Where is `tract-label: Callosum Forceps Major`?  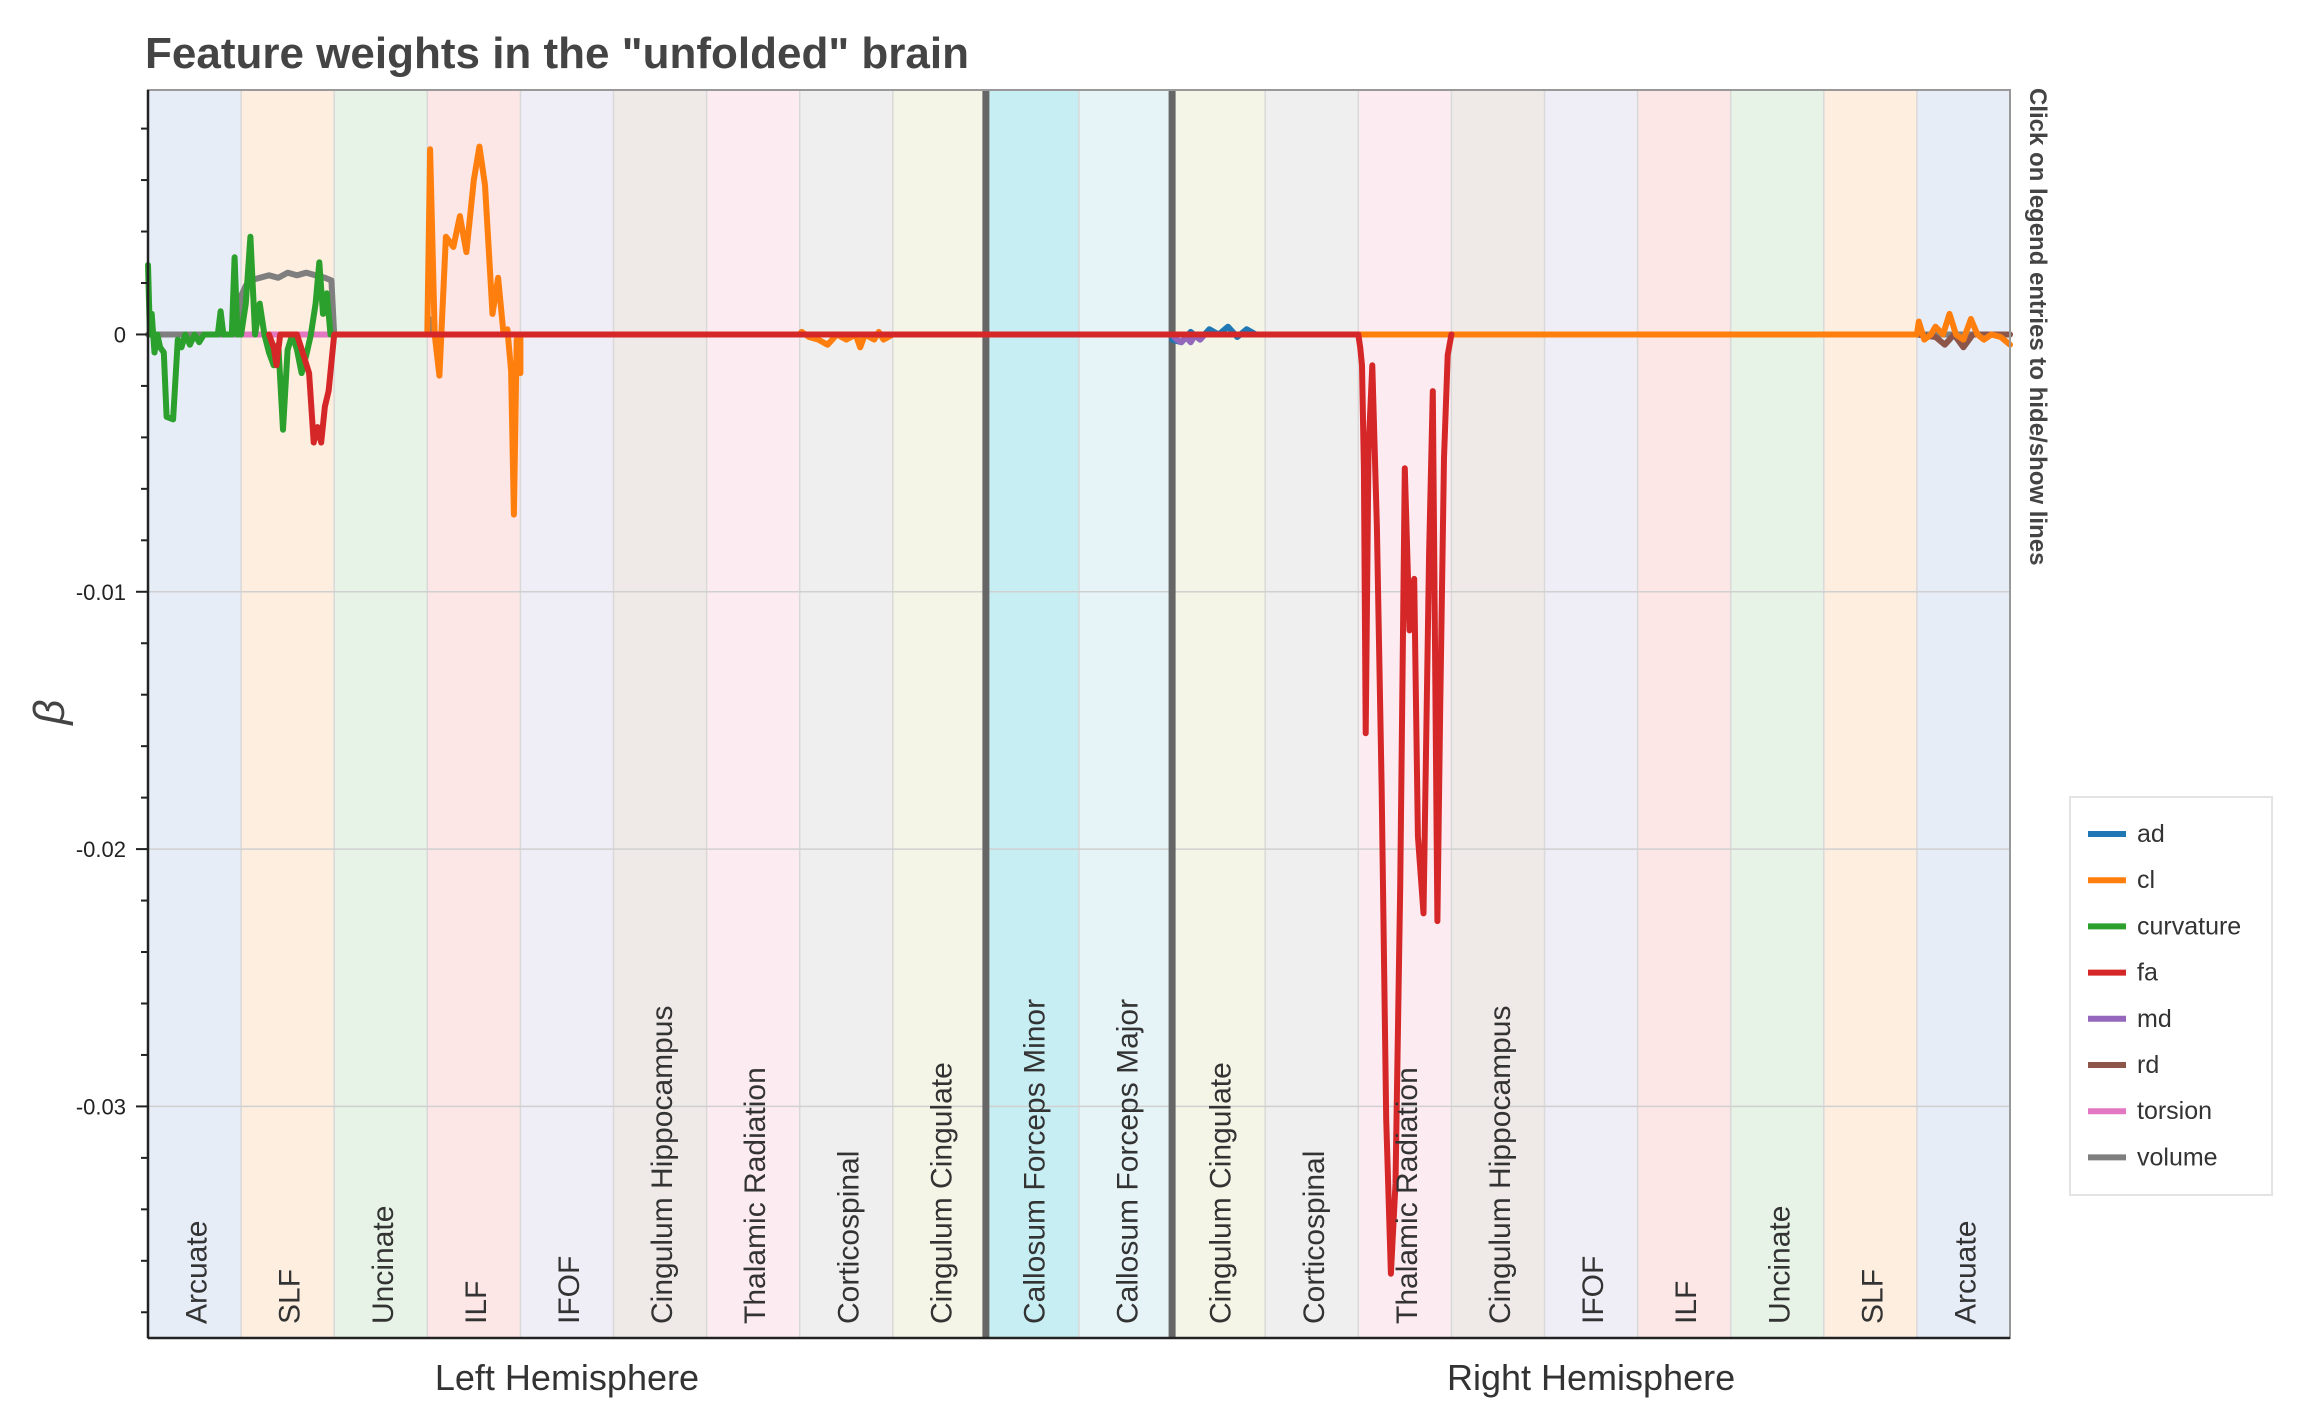
tract-label: Callosum Forceps Major is located at coordinates (1128, 1161).